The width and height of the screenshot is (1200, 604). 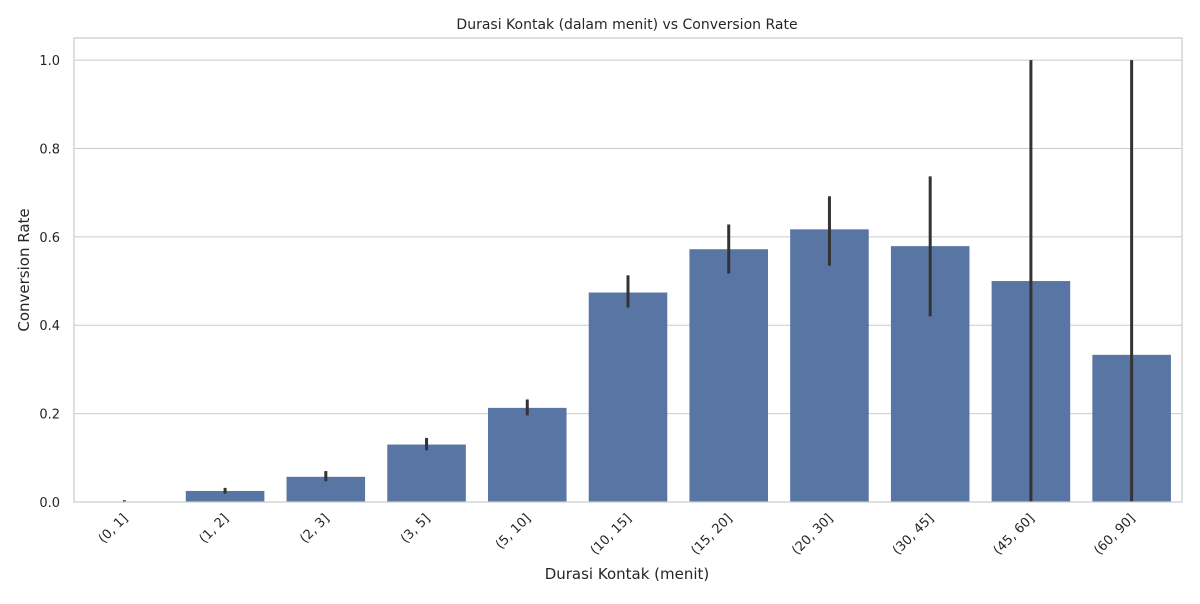 I want to click on y-tick-label: 0.0, so click(x=49, y=503).